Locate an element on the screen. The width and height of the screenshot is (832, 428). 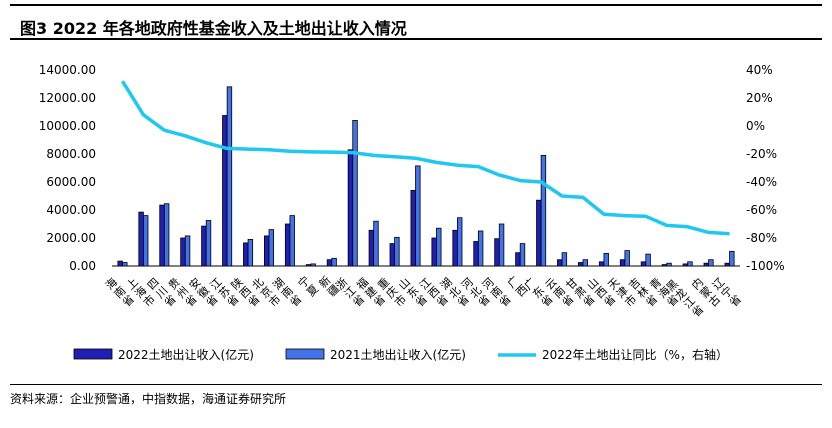
legend-label: 2022土地出让收入(亿元) is located at coordinates (186, 354).